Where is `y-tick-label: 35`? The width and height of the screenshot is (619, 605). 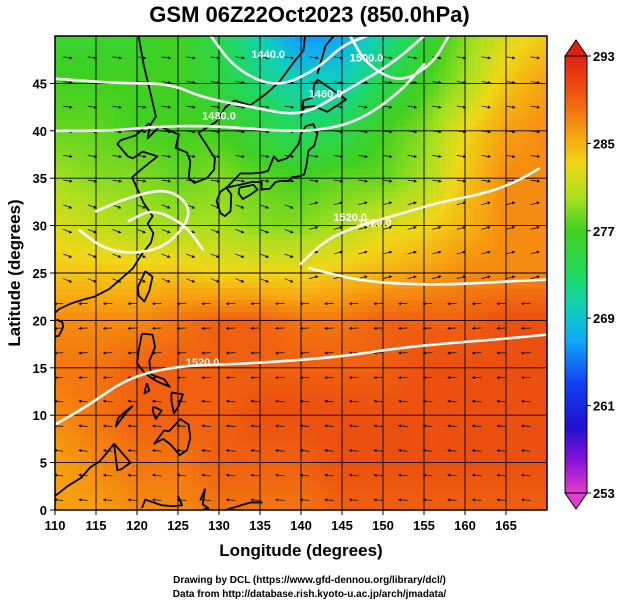 y-tick-label: 35 is located at coordinates (40, 178).